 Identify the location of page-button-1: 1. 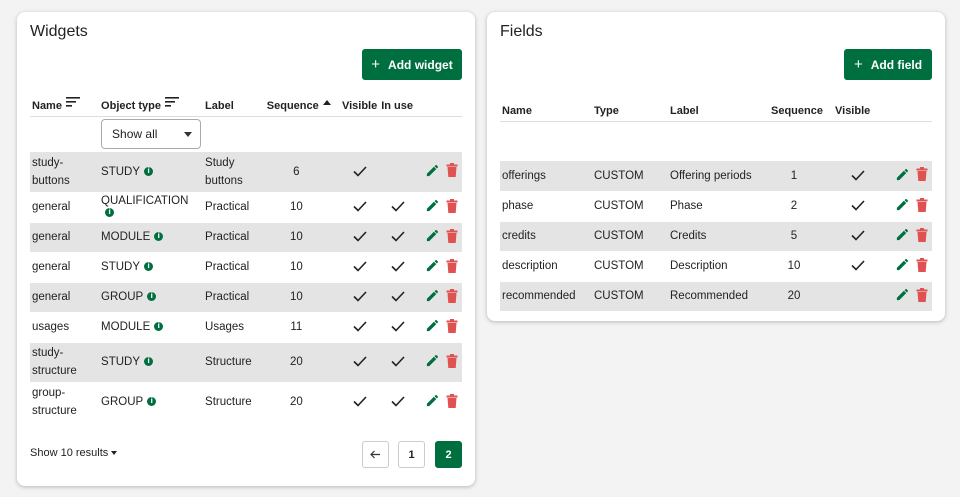
(411, 454).